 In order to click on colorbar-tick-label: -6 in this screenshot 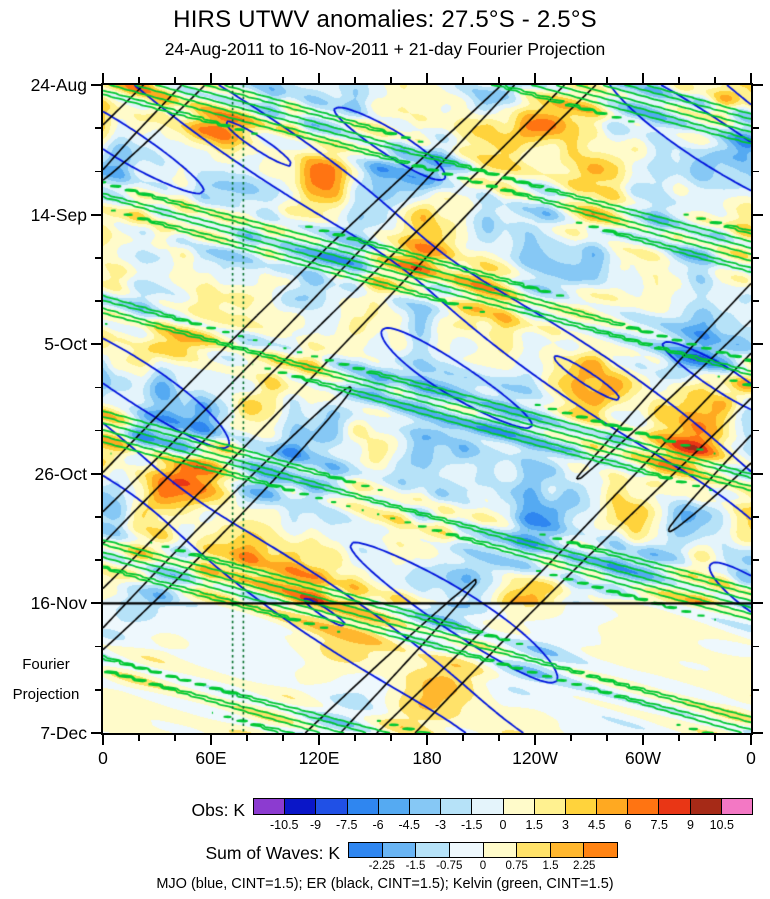, I will do `click(378, 825)`.